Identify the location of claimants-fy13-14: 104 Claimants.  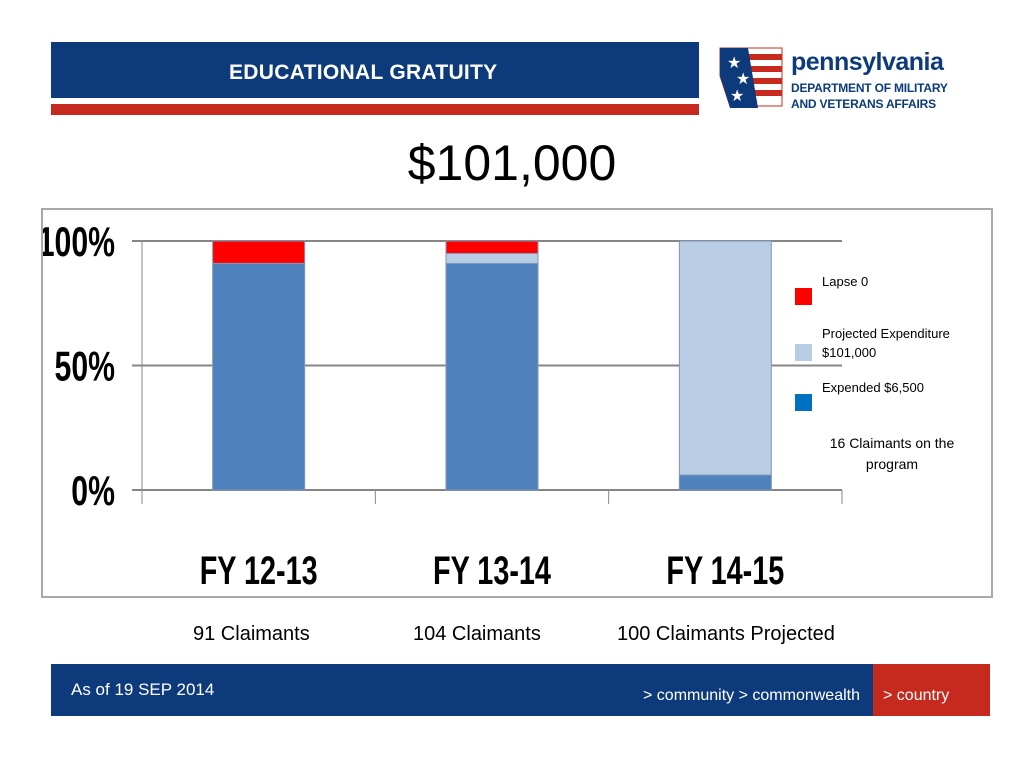
(477, 634).